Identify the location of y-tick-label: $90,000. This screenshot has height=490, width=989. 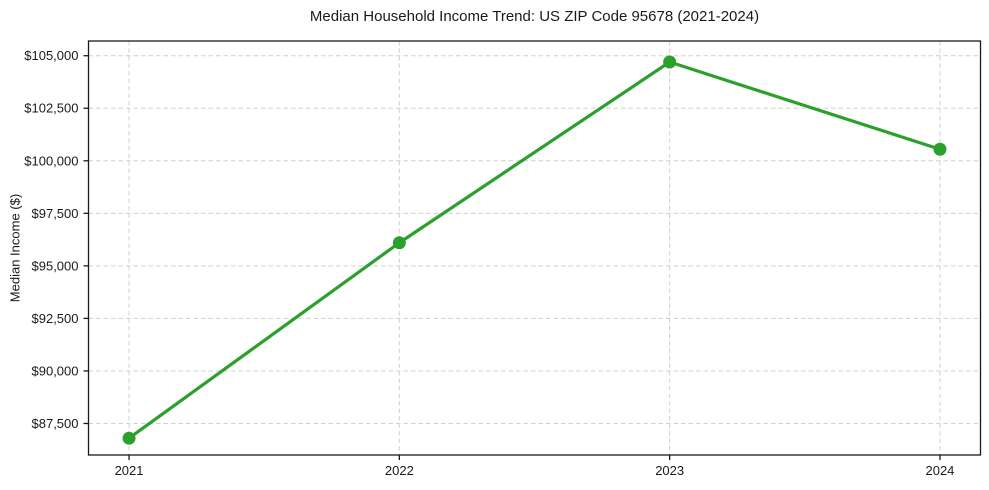
(55, 370).